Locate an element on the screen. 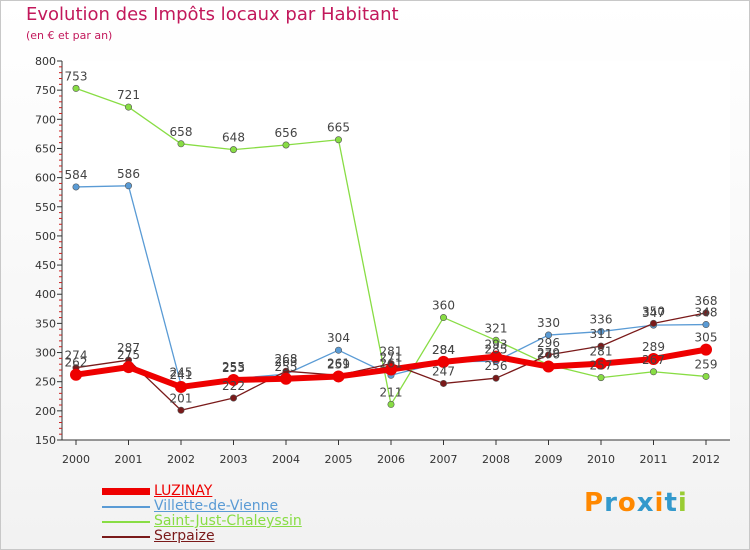  x-tick-label: 2006 is located at coordinates (391, 459).